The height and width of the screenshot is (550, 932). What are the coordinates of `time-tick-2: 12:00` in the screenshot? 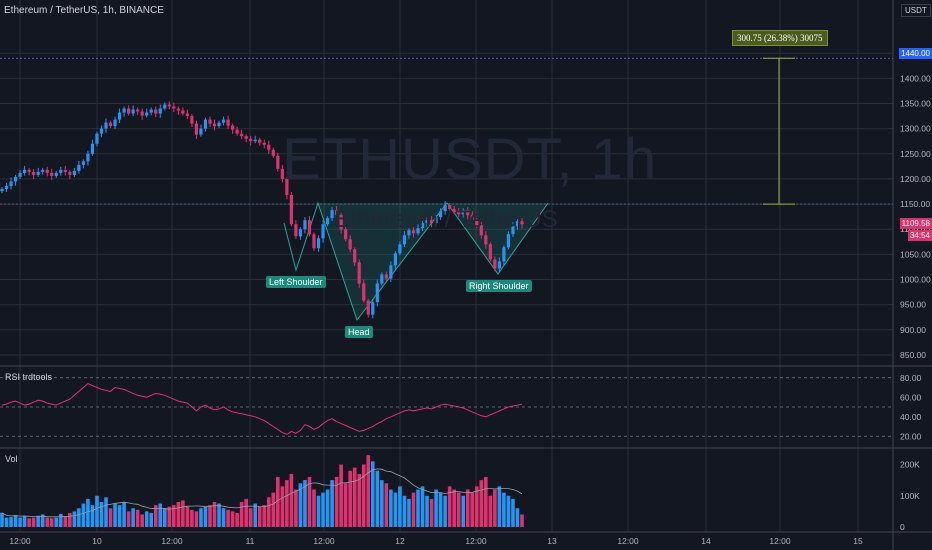 It's located at (172, 541).